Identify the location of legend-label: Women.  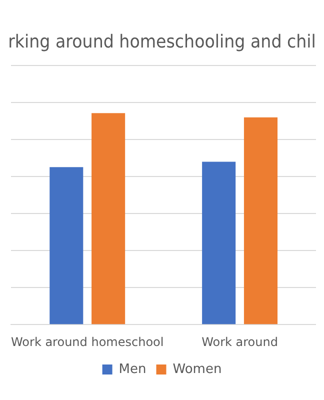
(197, 369).